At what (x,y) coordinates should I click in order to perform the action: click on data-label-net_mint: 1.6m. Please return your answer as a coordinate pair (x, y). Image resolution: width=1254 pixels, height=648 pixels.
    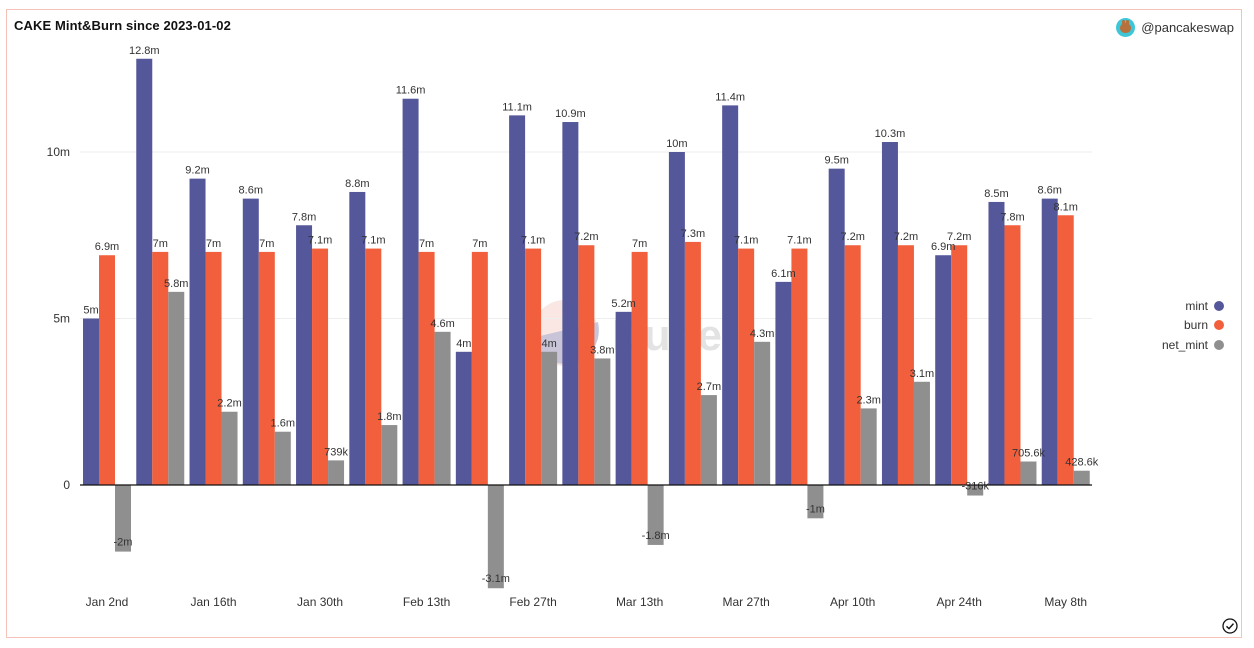
    Looking at the image, I should click on (283, 424).